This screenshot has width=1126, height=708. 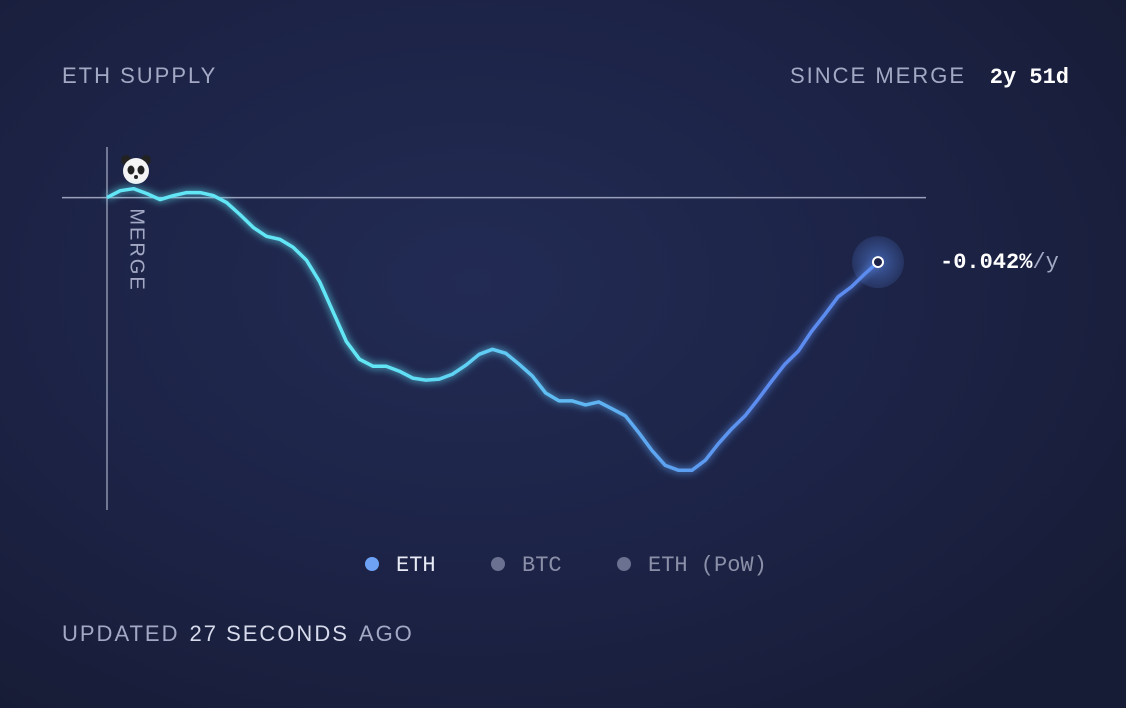 What do you see at coordinates (542, 565) in the screenshot?
I see `legend-label: BTC` at bounding box center [542, 565].